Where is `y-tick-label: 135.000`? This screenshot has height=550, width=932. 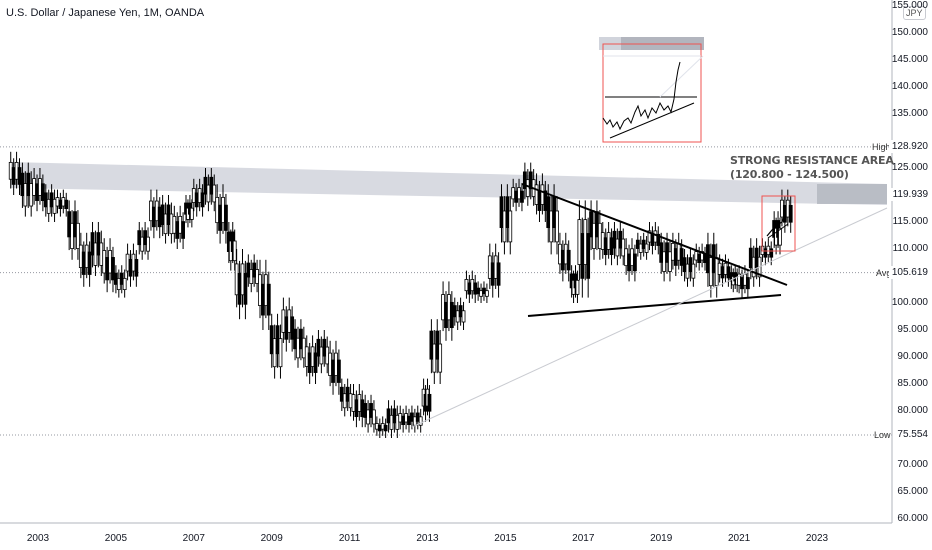 y-tick-label: 135.000 is located at coordinates (909, 113).